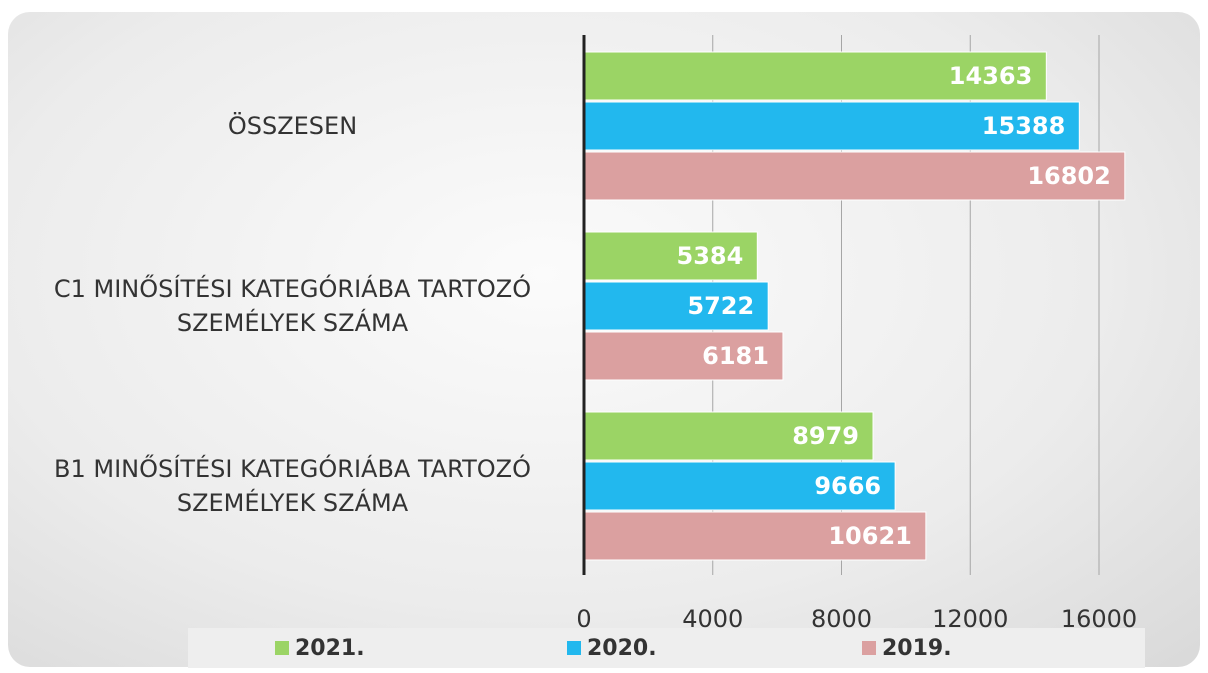 This screenshot has width=1208, height=673. What do you see at coordinates (292, 126) in the screenshot?
I see `category-label: ÖSSZESEN` at bounding box center [292, 126].